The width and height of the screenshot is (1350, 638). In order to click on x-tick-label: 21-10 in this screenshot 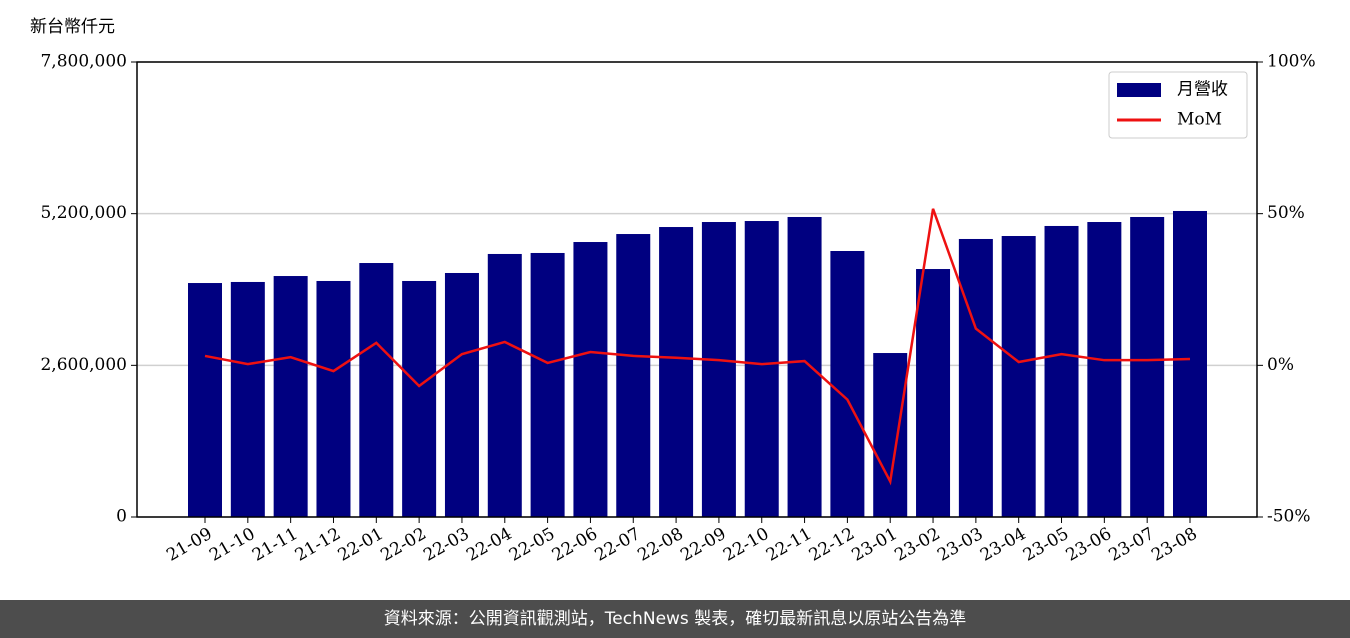, I will do `click(232, 545)`.